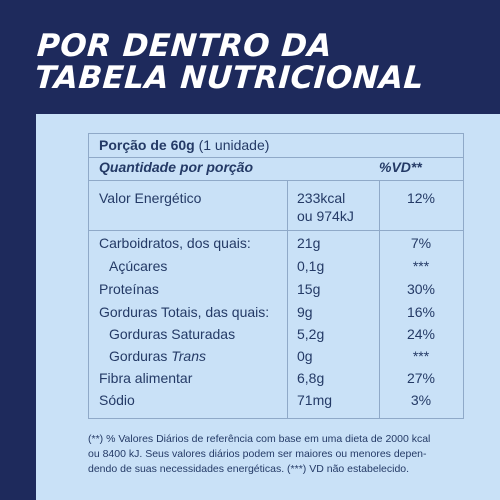 This screenshot has width=500, height=500. Describe the element at coordinates (138, 266) in the screenshot. I see `row-label: Açúcares` at that location.